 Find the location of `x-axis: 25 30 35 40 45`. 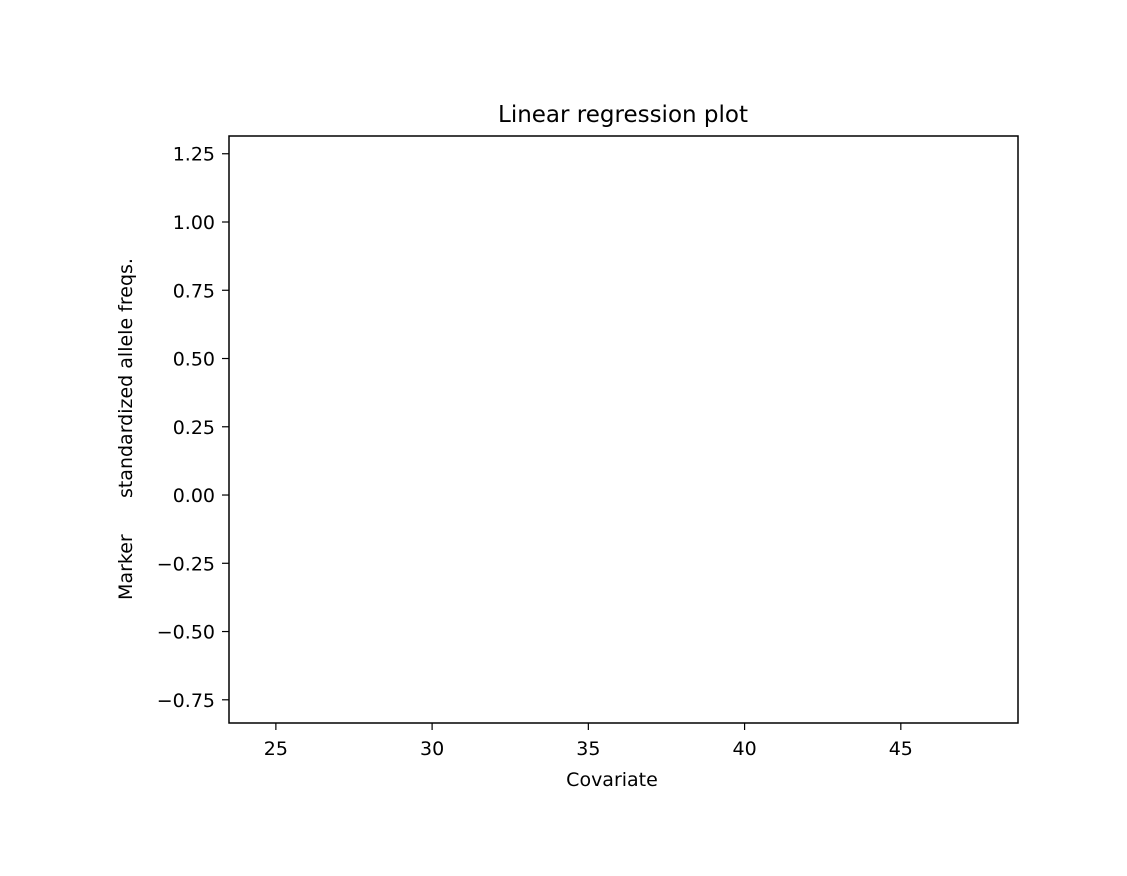

x-axis: 25 30 35 40 45 is located at coordinates (588, 741).